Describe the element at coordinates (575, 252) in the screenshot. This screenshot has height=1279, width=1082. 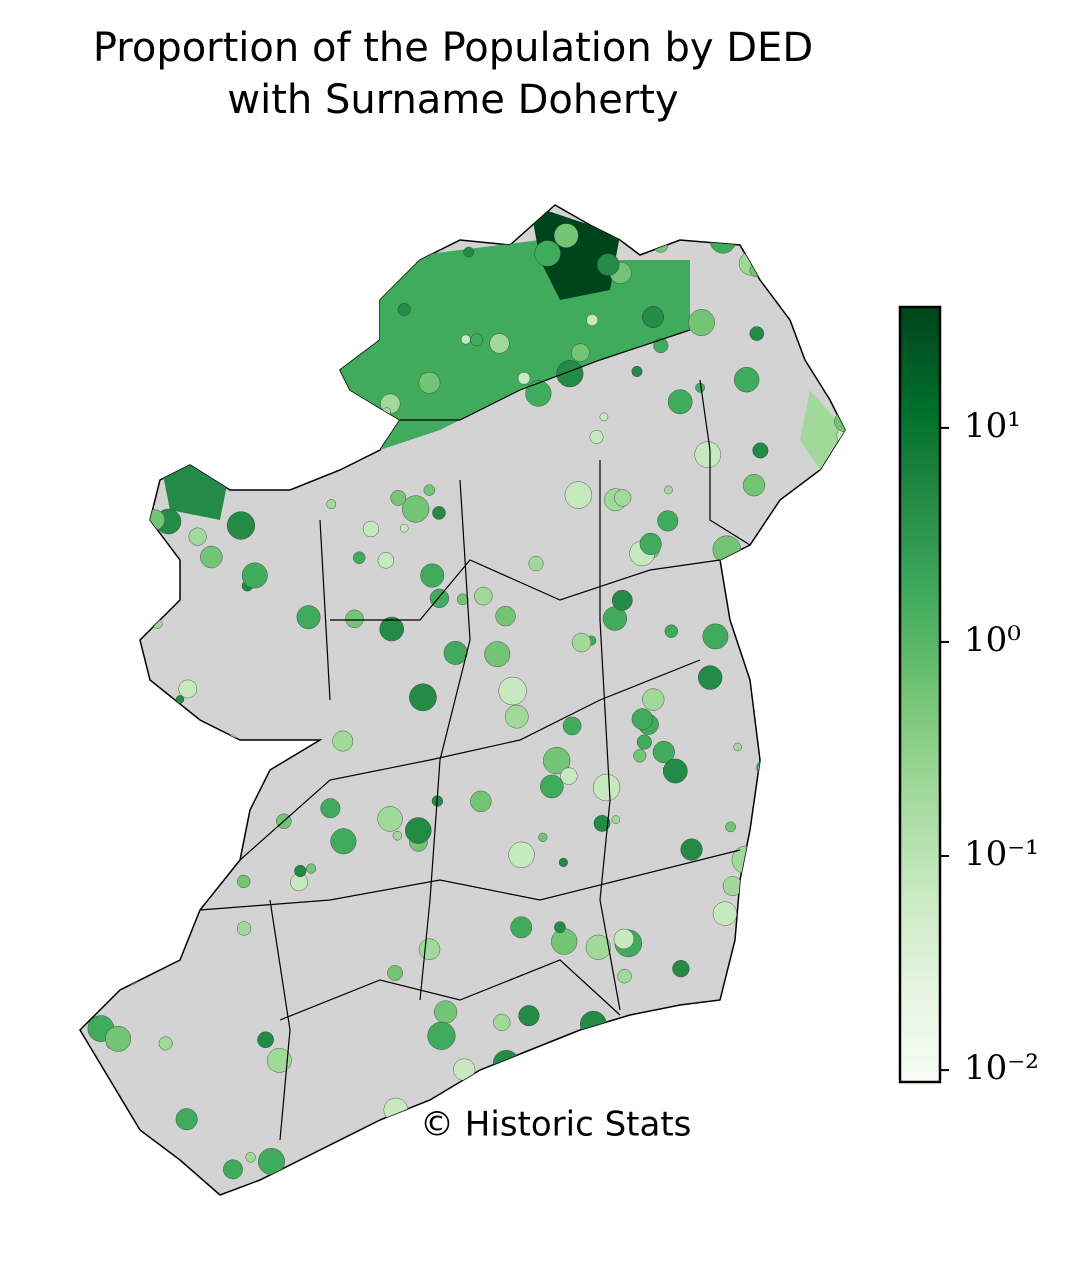
I see `inishowen-region` at that location.